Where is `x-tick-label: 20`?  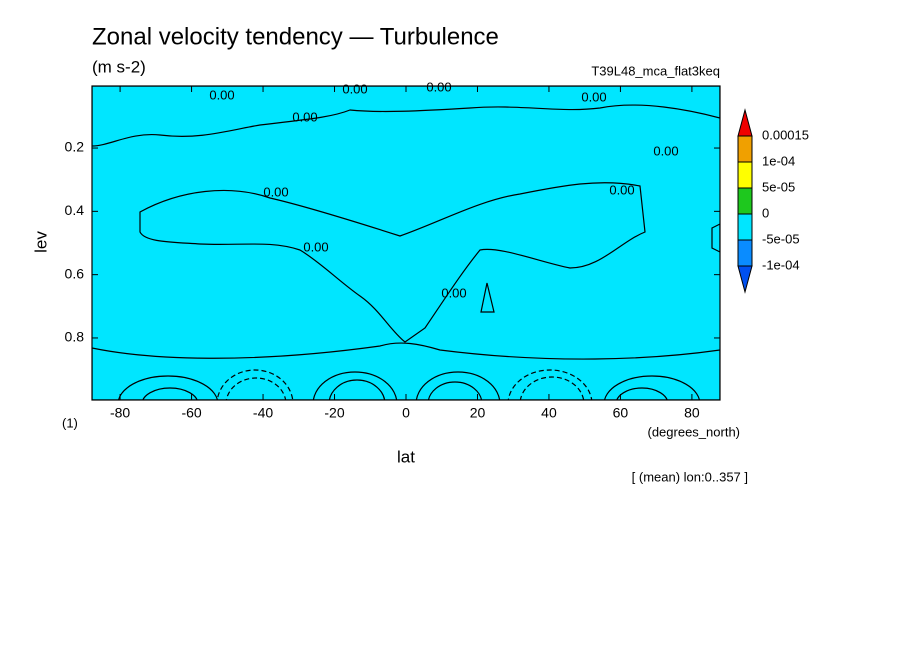
x-tick-label: 20 is located at coordinates (478, 413).